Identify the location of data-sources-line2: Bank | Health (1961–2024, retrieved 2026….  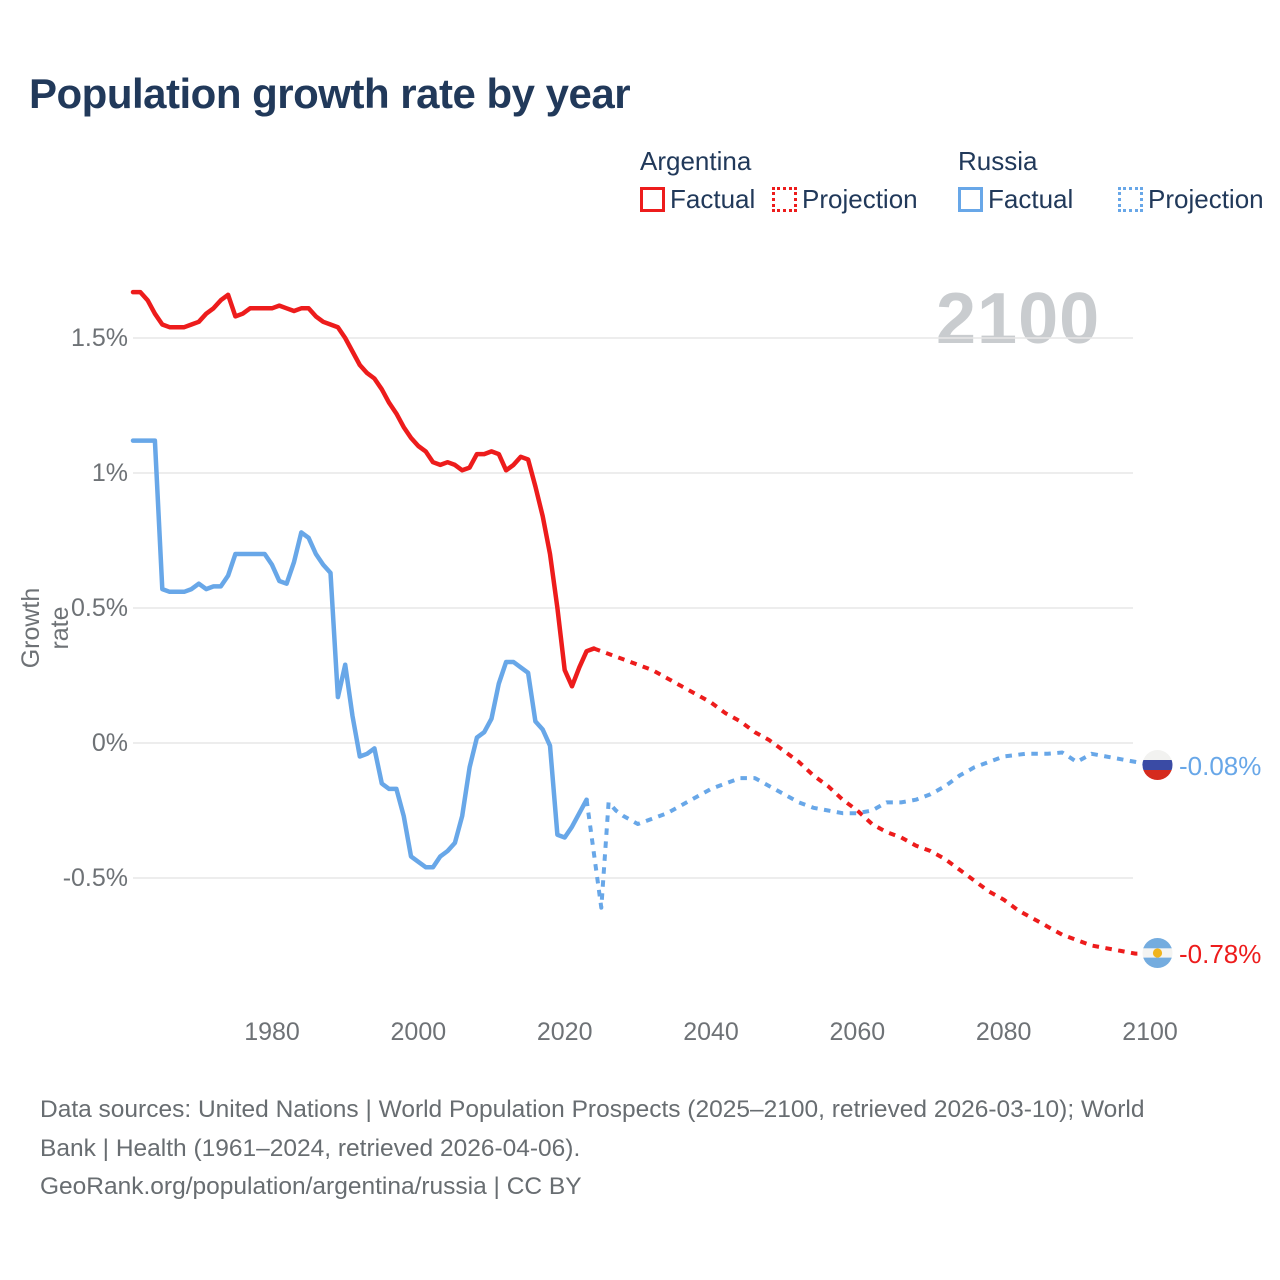
(310, 1148).